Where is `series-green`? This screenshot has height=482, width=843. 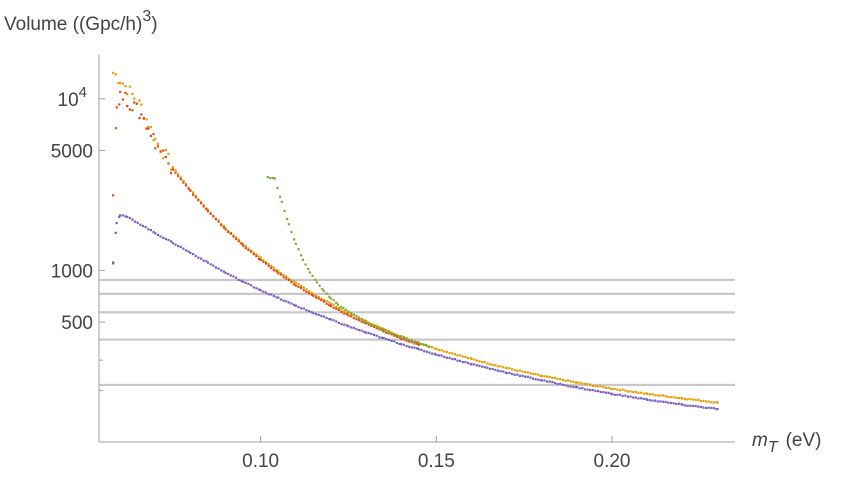
series-green is located at coordinates (348, 262).